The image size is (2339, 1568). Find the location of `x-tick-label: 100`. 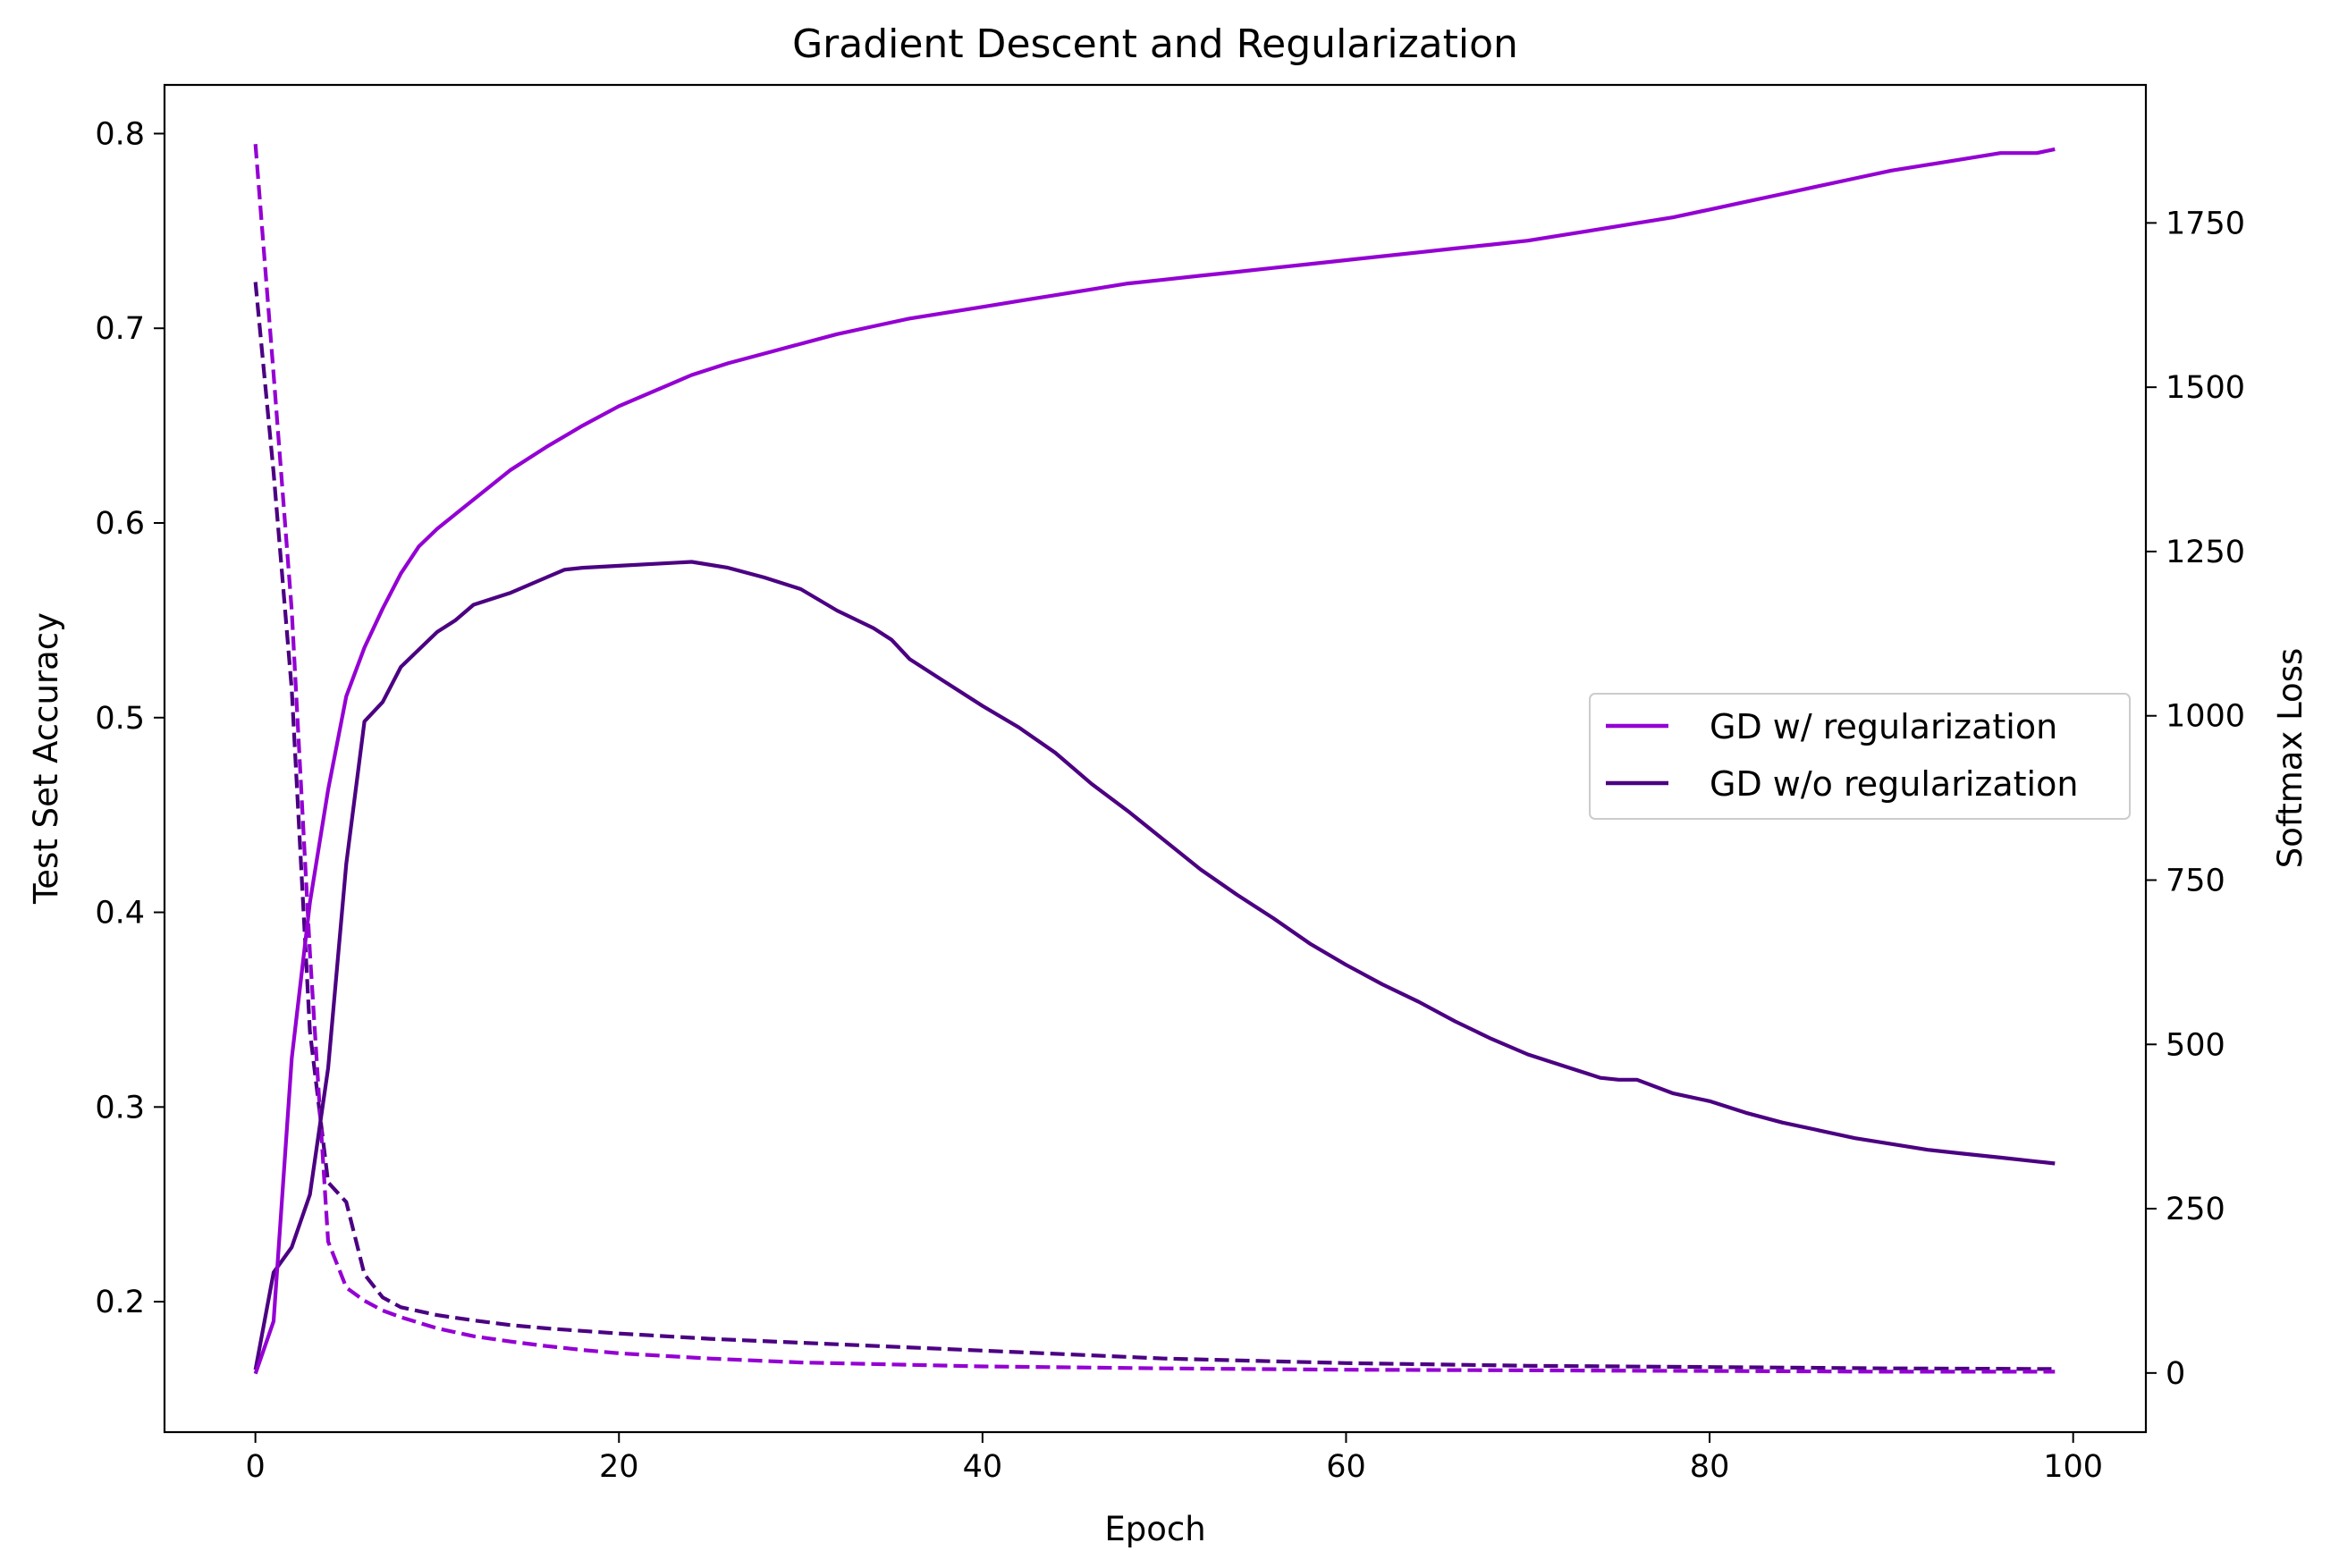

x-tick-label: 100 is located at coordinates (2073, 1467).